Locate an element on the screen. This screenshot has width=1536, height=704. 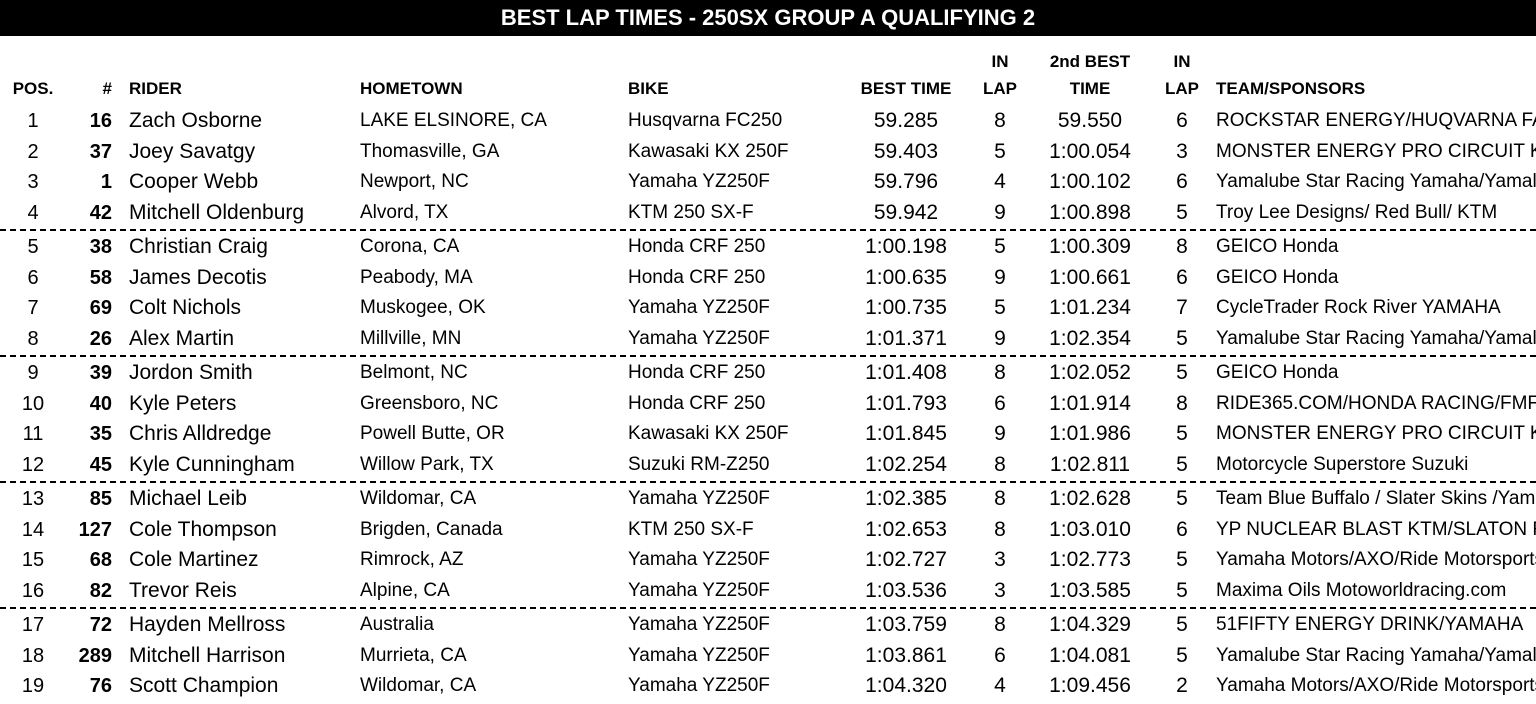
table-cell: Thomasville, GA is located at coordinates (430, 151).